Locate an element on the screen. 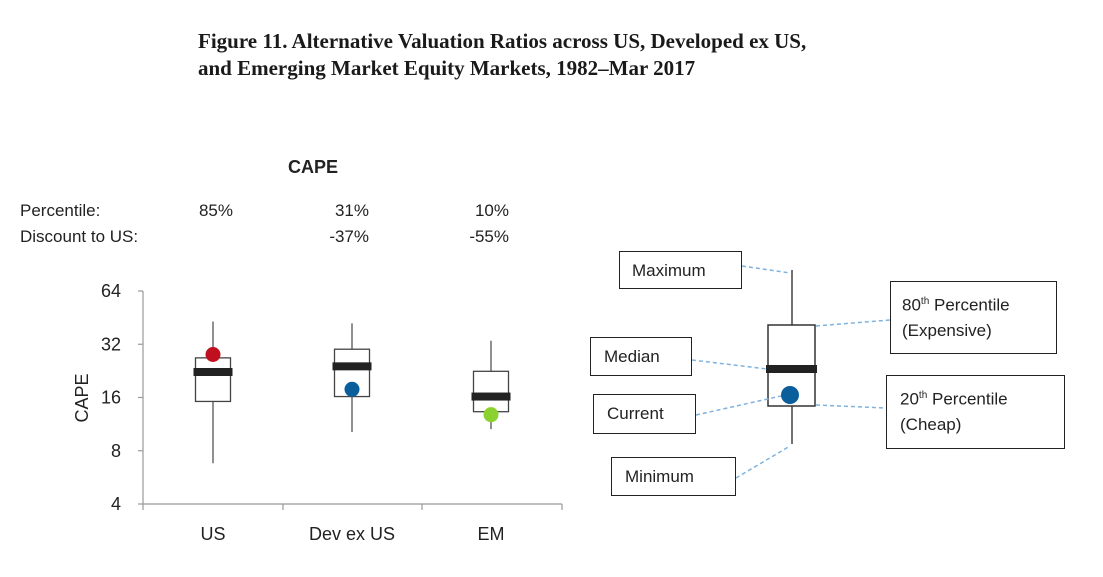 This screenshot has width=1103, height=577. legend-p20-sub: (Cheap) is located at coordinates (931, 424).